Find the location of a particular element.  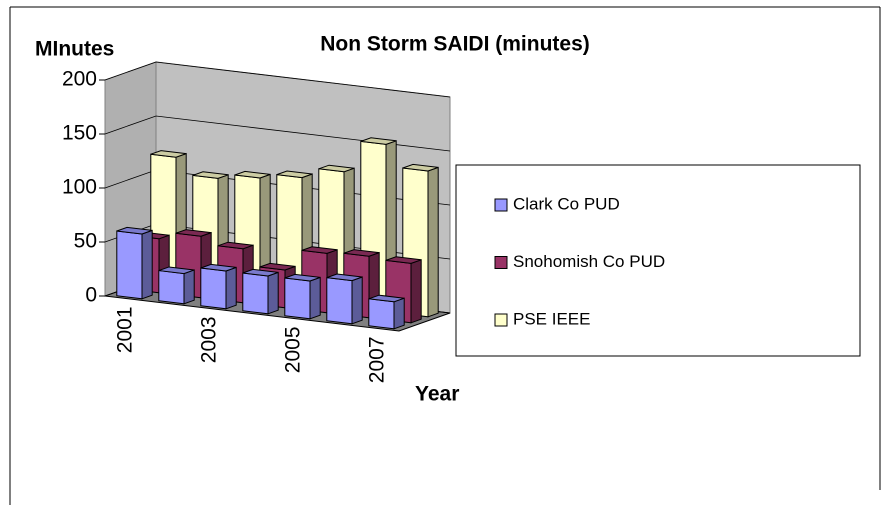

legend-label: PSE IEEE is located at coordinates (551, 318).